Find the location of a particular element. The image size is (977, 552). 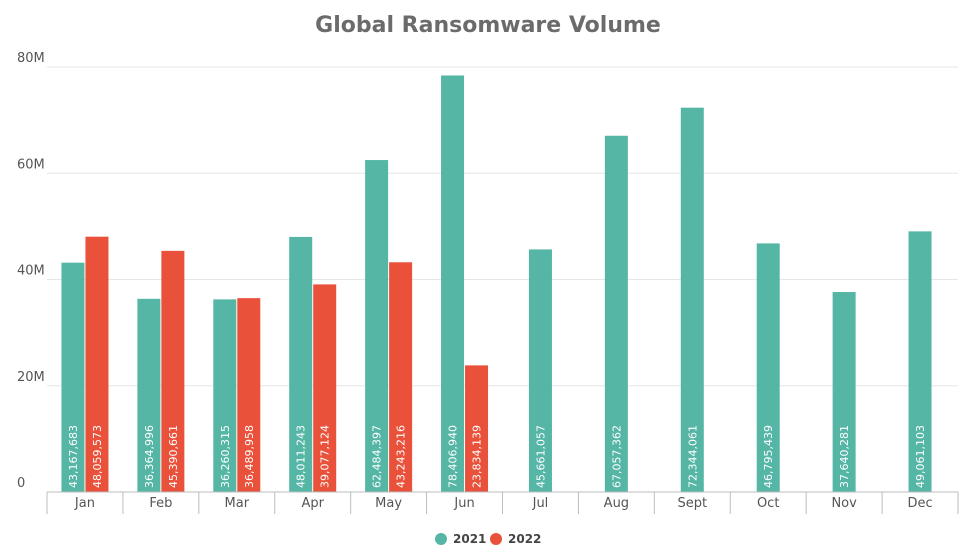

legend-label-2022: 2022 is located at coordinates (524, 539).